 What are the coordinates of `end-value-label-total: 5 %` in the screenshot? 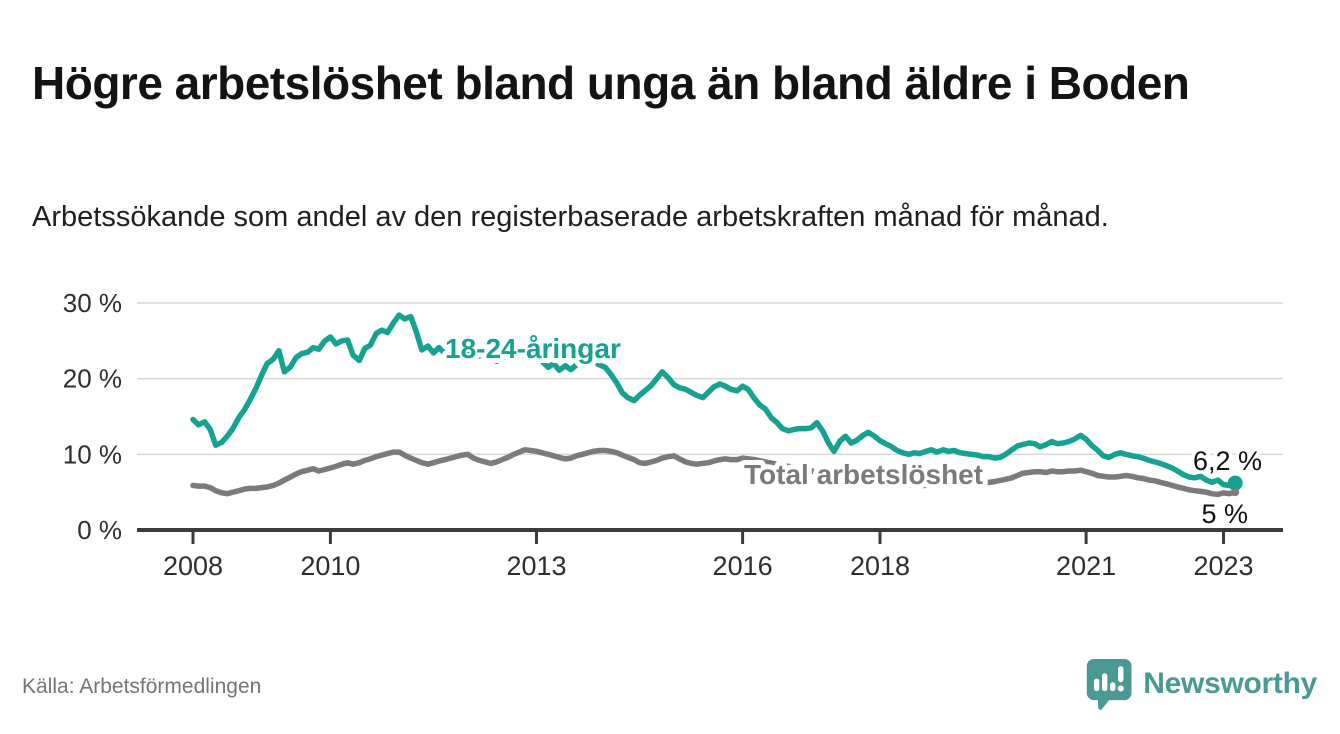 It's located at (1224, 514).